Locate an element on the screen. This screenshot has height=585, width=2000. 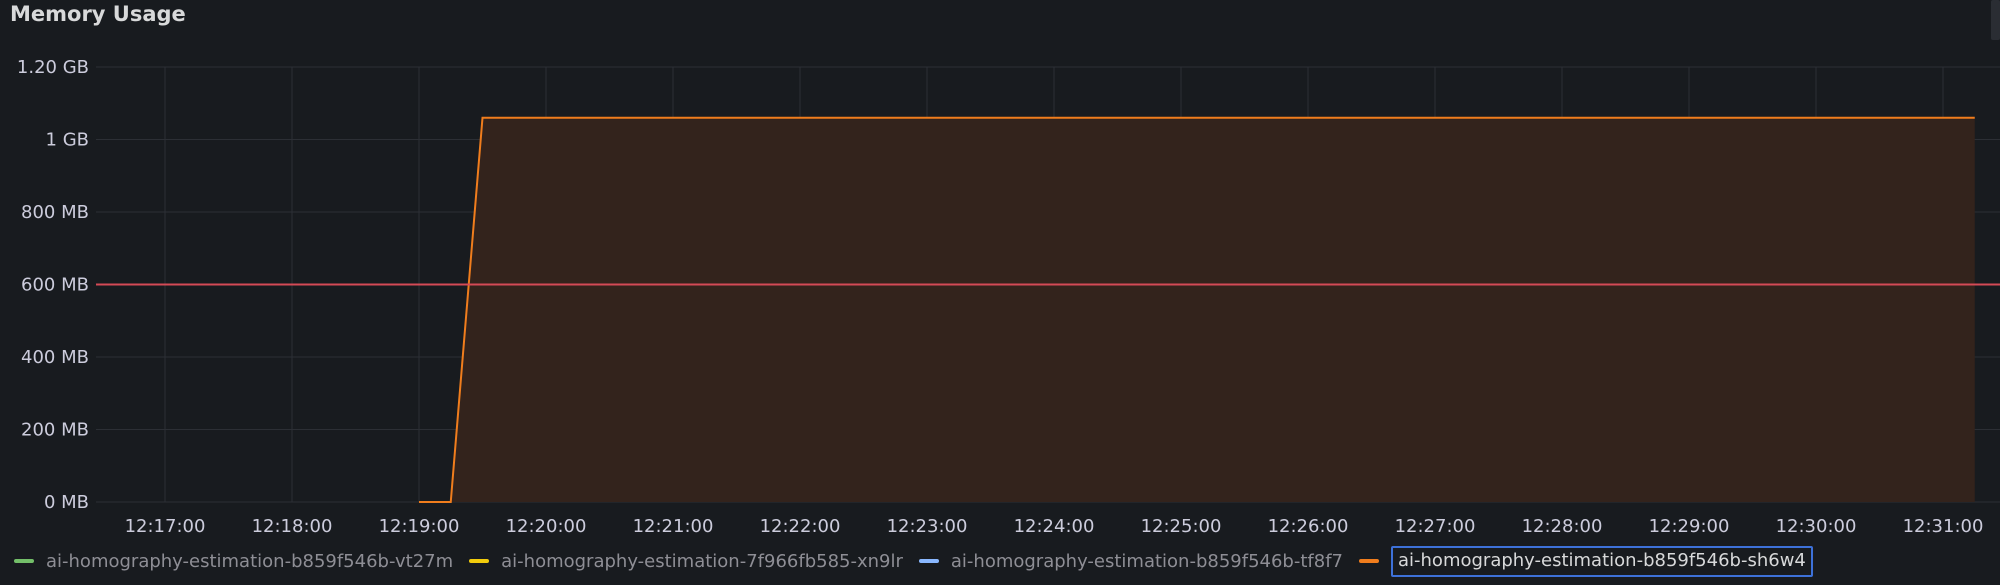
x-tick-label: 12:23:00 is located at coordinates (927, 526).